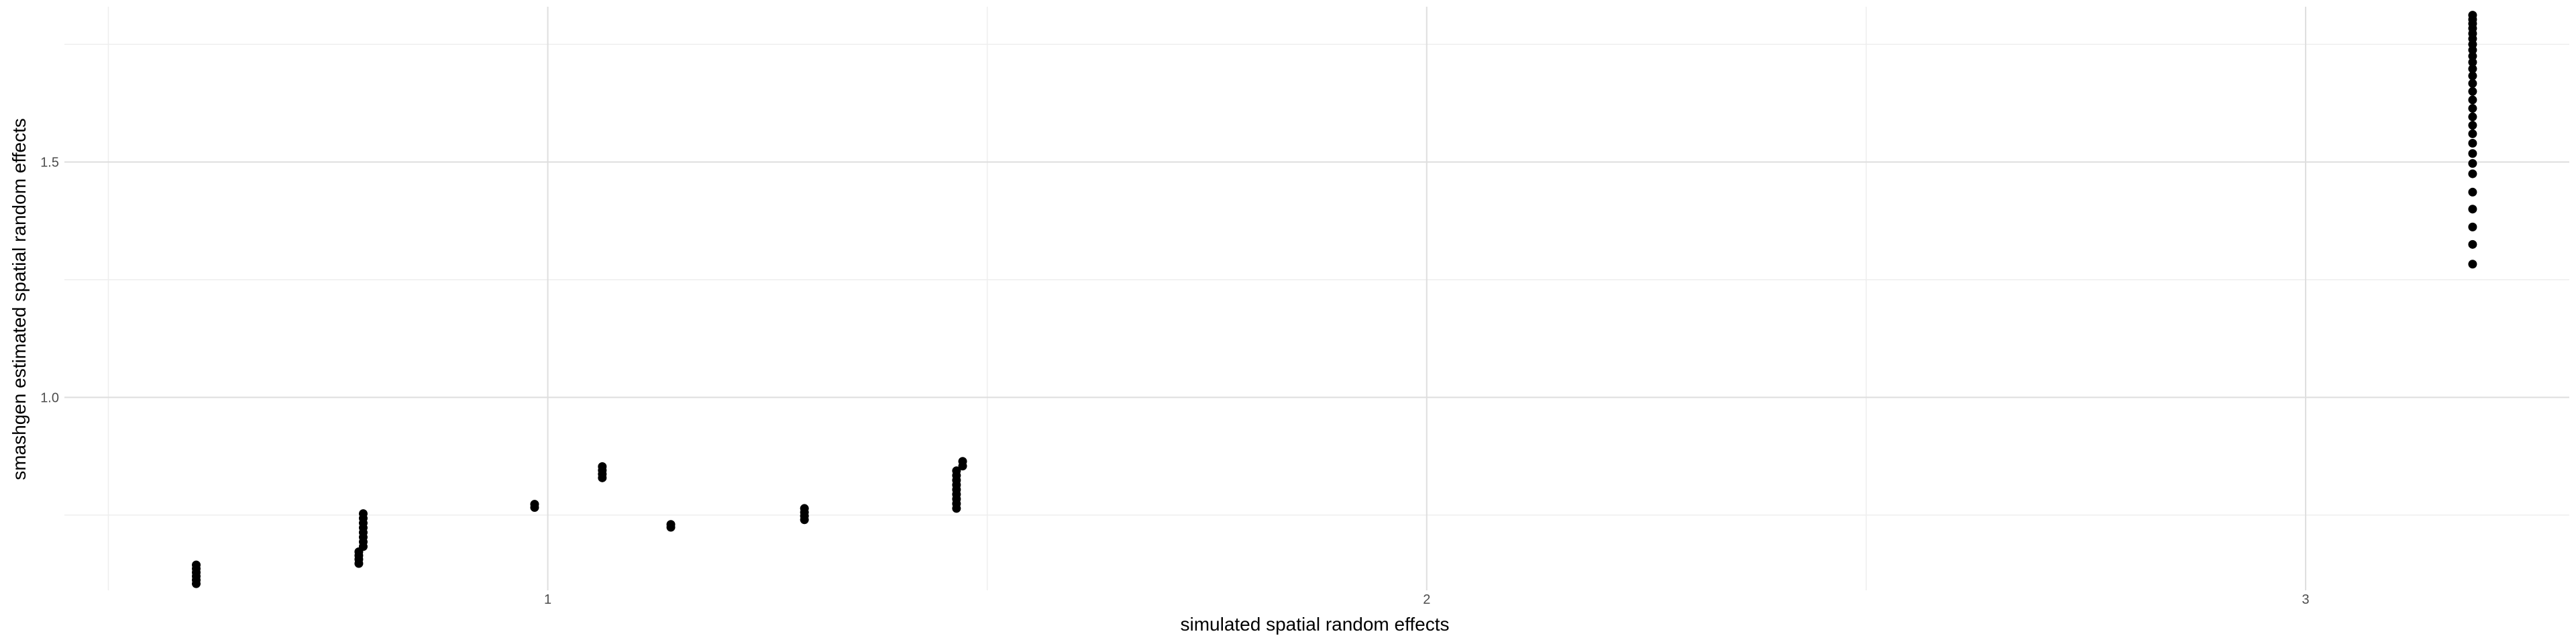 This screenshot has height=644, width=2576. Describe the element at coordinates (49, 397) in the screenshot. I see `y-tick-label: 1.0` at that location.